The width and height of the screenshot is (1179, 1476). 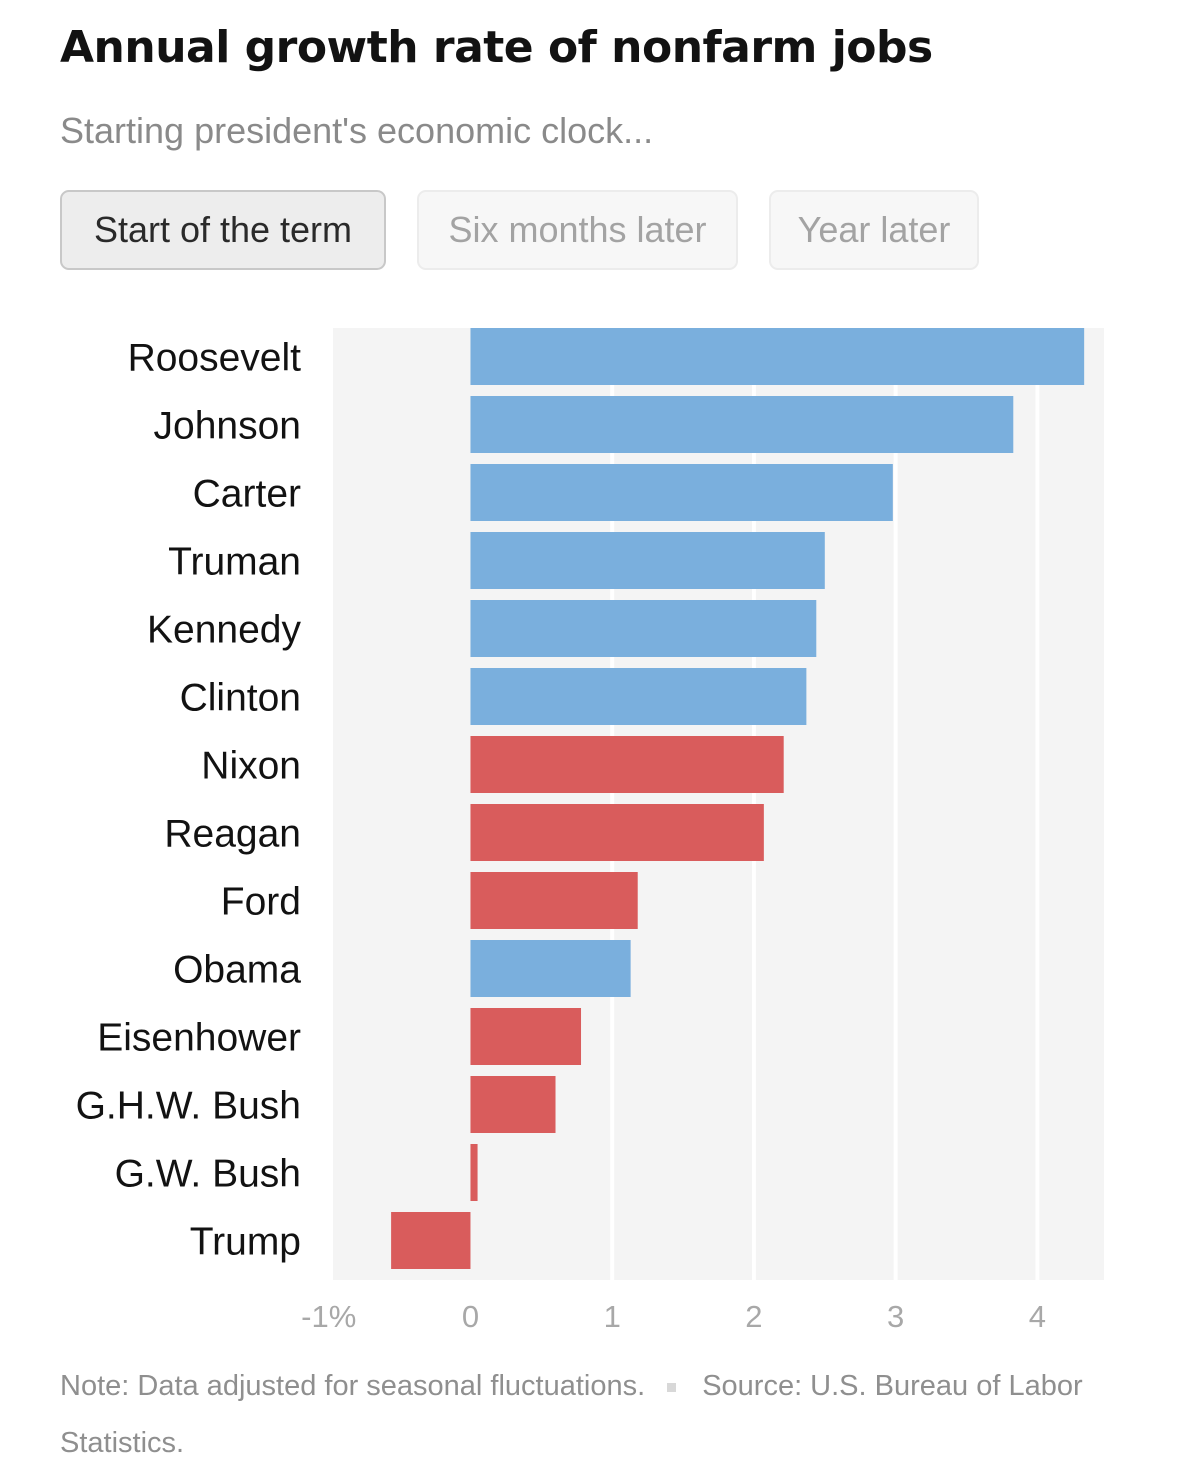 I want to click on bar-roosevelt, so click(x=777, y=356).